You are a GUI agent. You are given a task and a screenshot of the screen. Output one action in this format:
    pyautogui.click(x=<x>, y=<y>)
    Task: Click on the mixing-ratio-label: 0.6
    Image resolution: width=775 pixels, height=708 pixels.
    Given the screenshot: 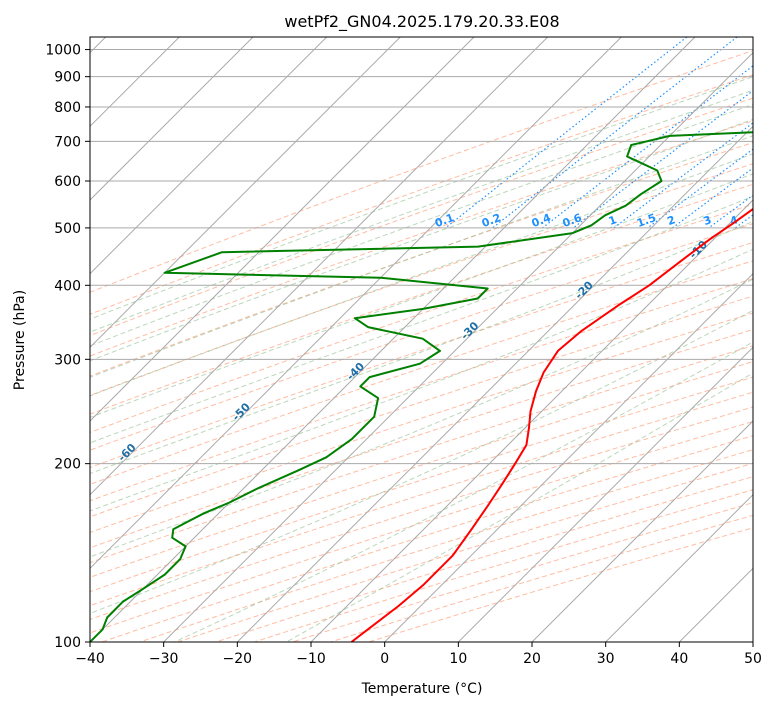 What is the action you would take?
    pyautogui.click(x=572, y=220)
    